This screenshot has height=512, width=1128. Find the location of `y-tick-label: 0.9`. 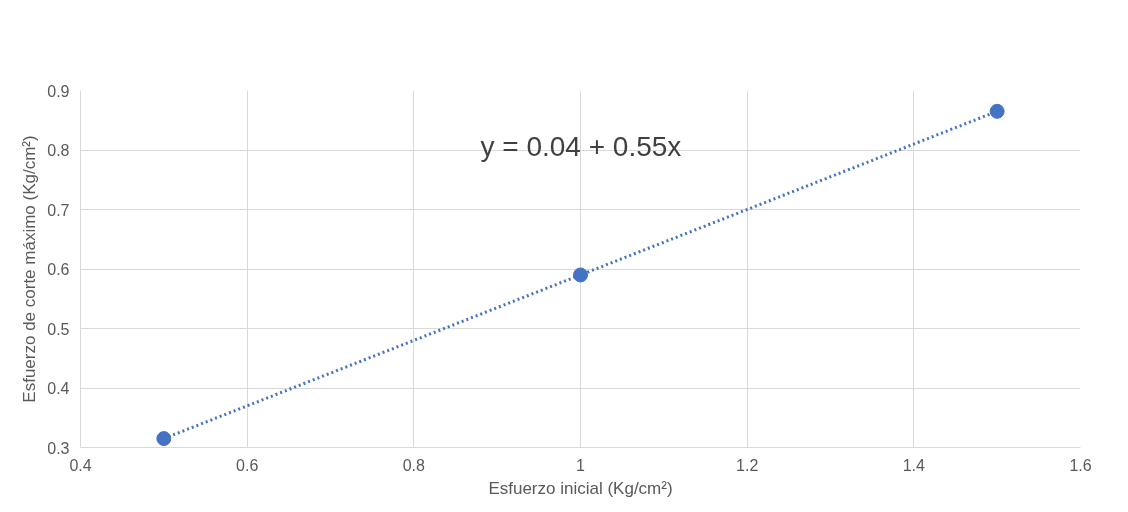

y-tick-label: 0.9 is located at coordinates (58, 91).